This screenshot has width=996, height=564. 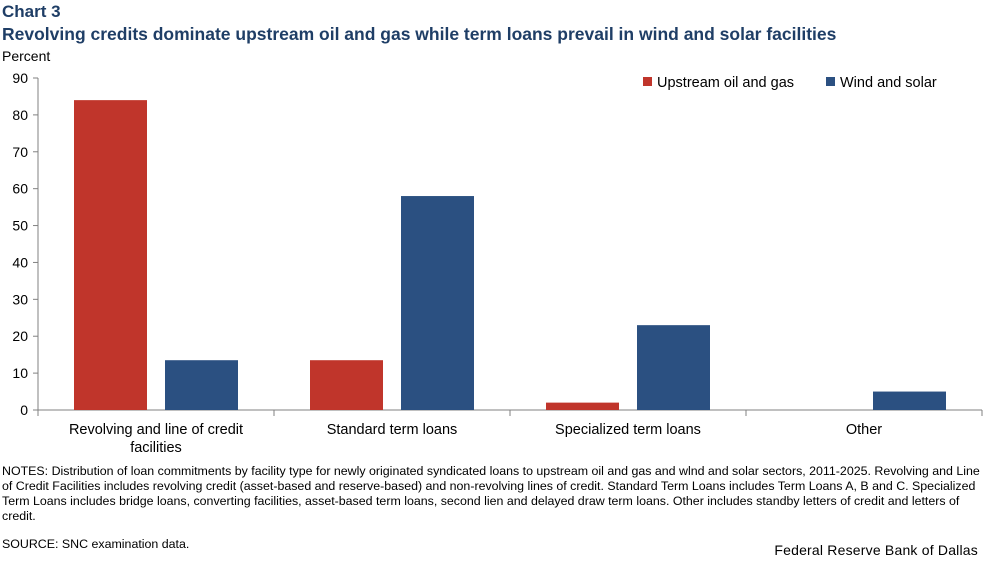 What do you see at coordinates (20, 226) in the screenshot?
I see `y-tick-label: 50` at bounding box center [20, 226].